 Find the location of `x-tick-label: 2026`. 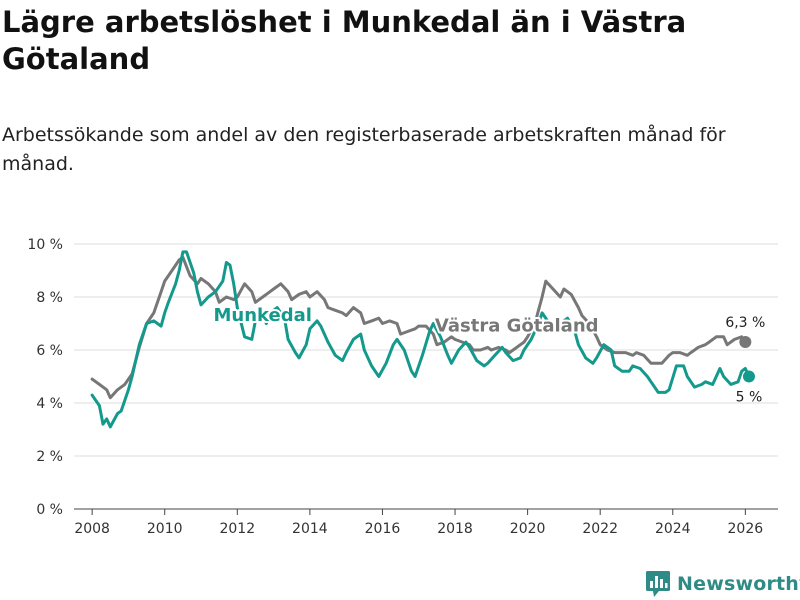

x-tick-label: 2026 is located at coordinates (746, 529).